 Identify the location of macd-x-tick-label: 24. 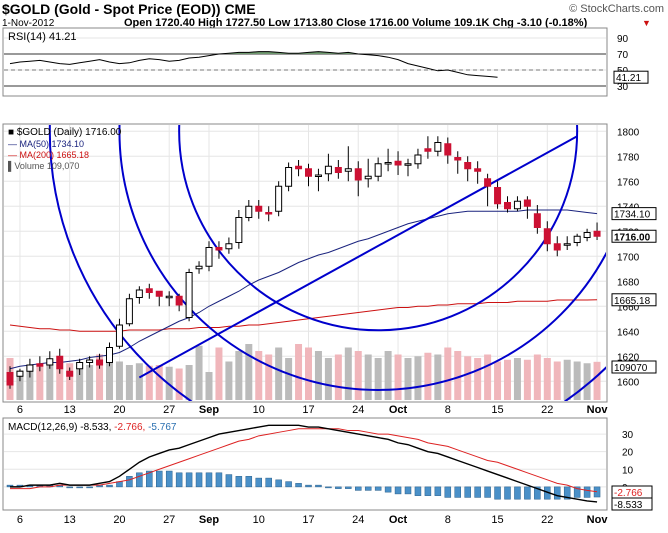
(358, 520).